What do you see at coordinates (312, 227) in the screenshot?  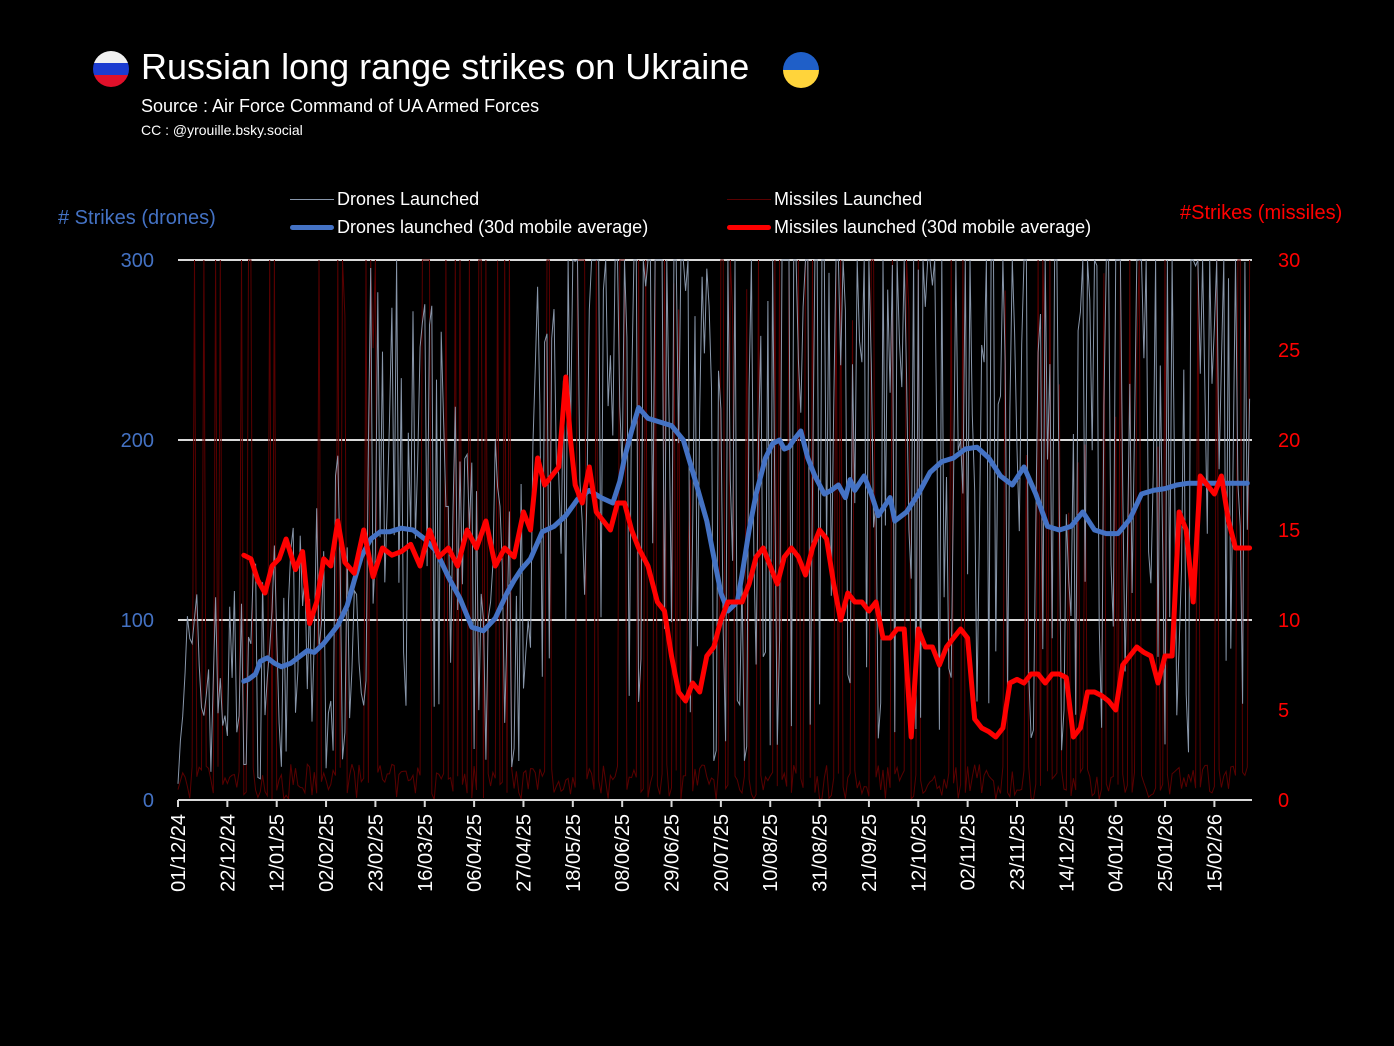 I see `legend-swatch-drones-ma` at bounding box center [312, 227].